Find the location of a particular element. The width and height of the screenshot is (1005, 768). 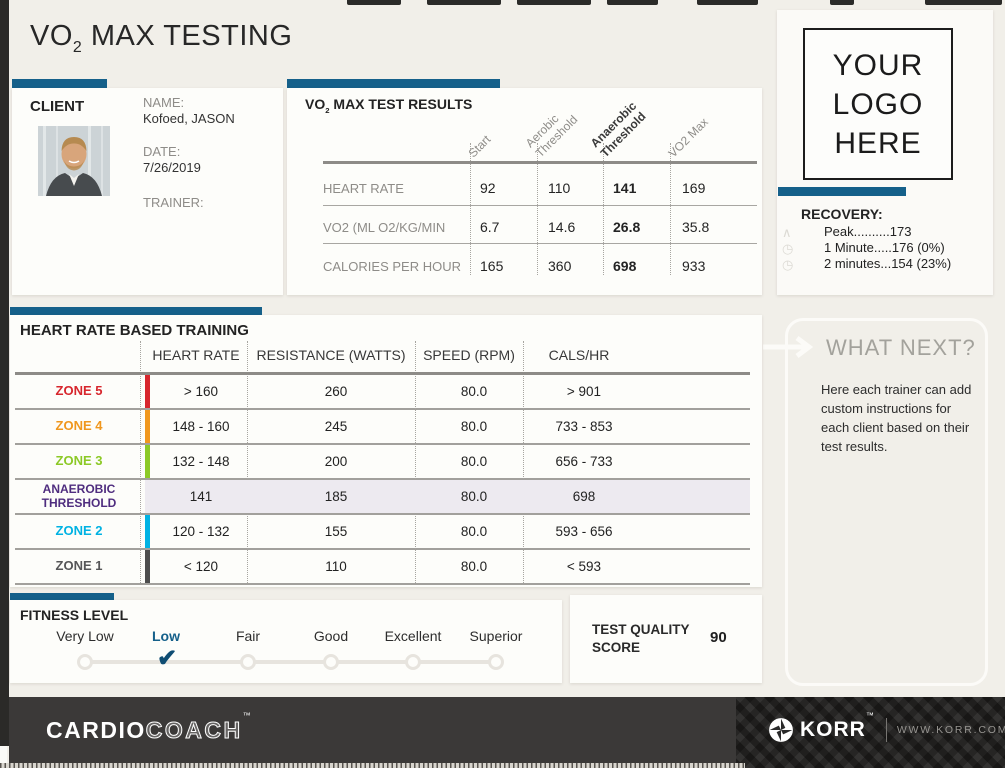

zone-label: ZONE 3 is located at coordinates (79, 461).